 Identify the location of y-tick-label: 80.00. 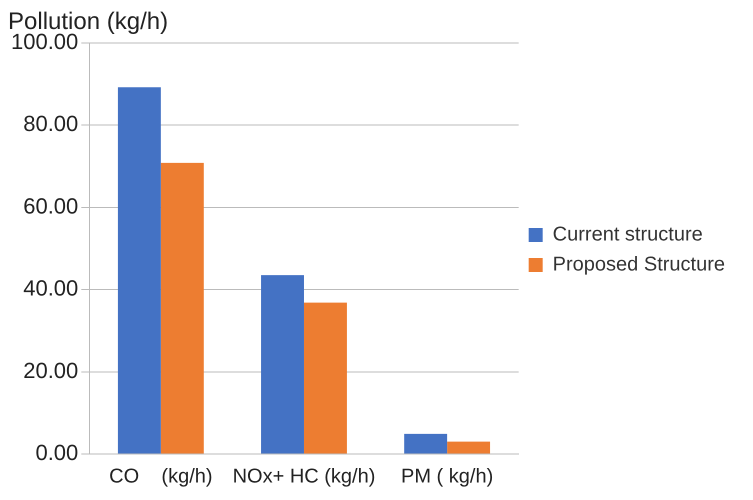
(50, 123).